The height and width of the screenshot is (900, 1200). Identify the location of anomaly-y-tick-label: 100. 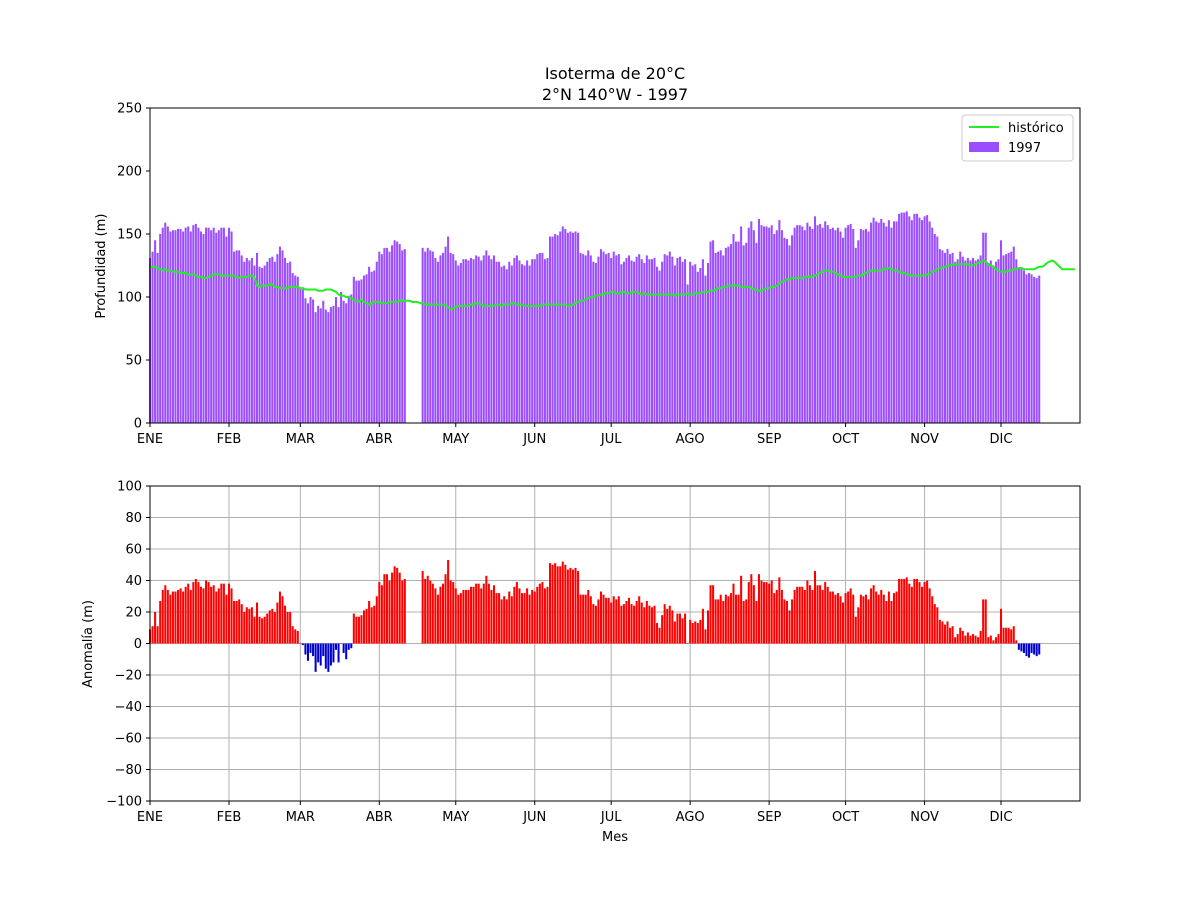
(129, 487).